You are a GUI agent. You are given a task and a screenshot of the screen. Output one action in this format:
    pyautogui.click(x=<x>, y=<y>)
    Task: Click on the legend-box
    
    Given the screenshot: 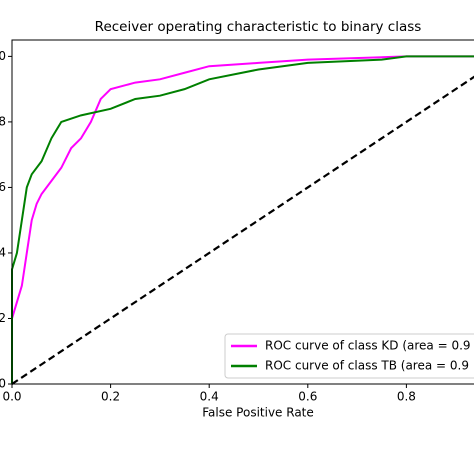 What is the action you would take?
    pyautogui.click(x=349, y=356)
    